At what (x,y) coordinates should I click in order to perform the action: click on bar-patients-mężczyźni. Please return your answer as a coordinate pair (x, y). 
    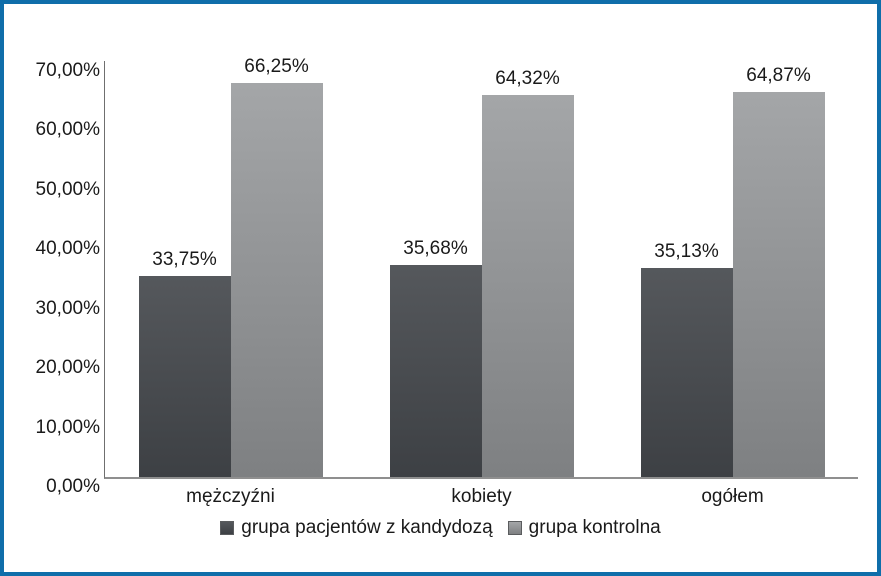
    Looking at the image, I should click on (184, 376).